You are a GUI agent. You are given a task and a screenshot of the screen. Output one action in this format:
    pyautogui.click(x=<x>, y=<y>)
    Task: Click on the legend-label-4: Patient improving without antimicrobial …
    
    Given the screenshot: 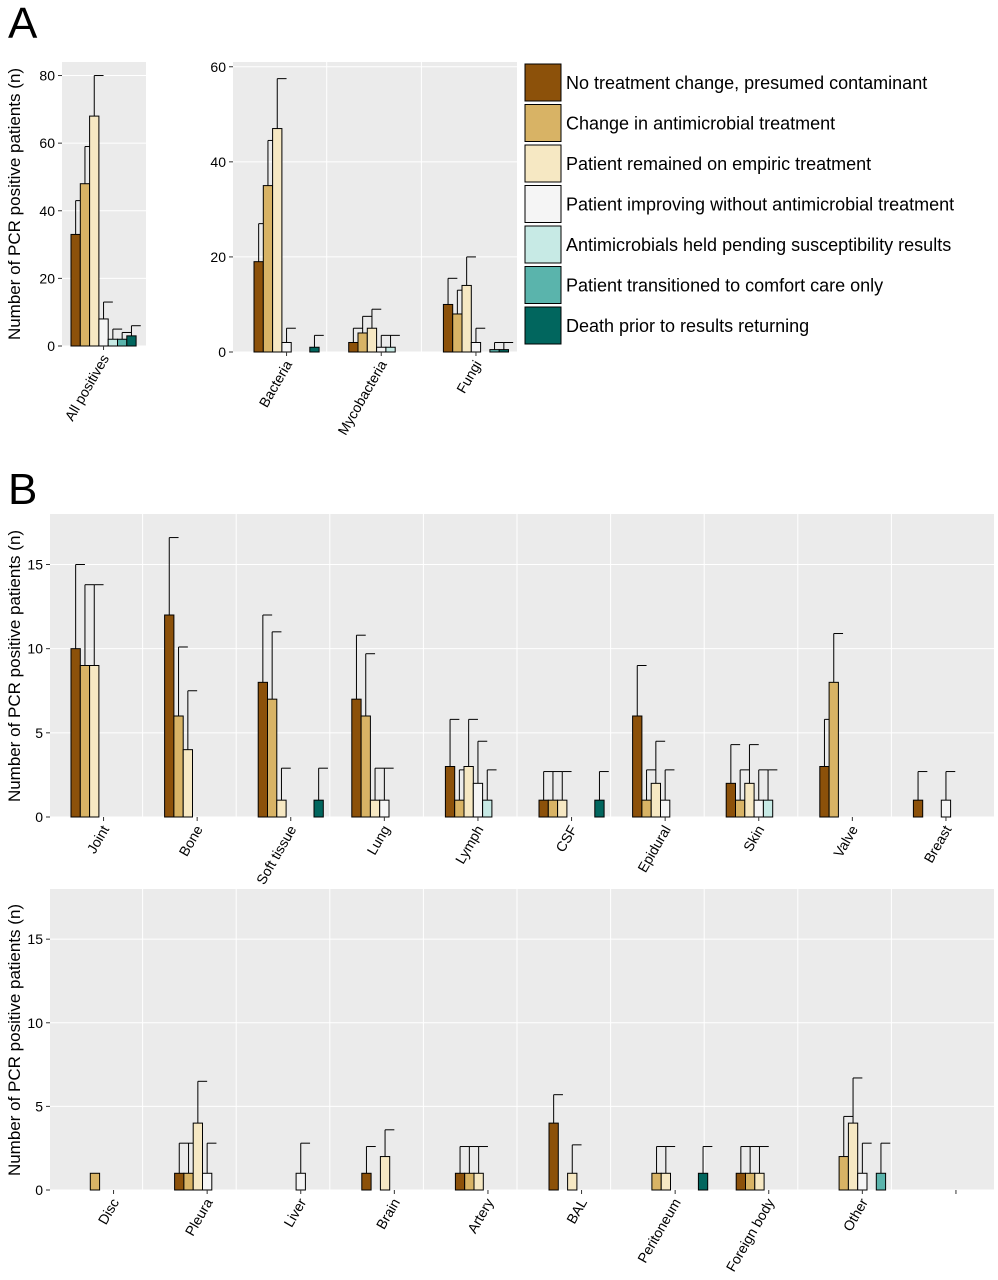 What is the action you would take?
    pyautogui.click(x=760, y=205)
    